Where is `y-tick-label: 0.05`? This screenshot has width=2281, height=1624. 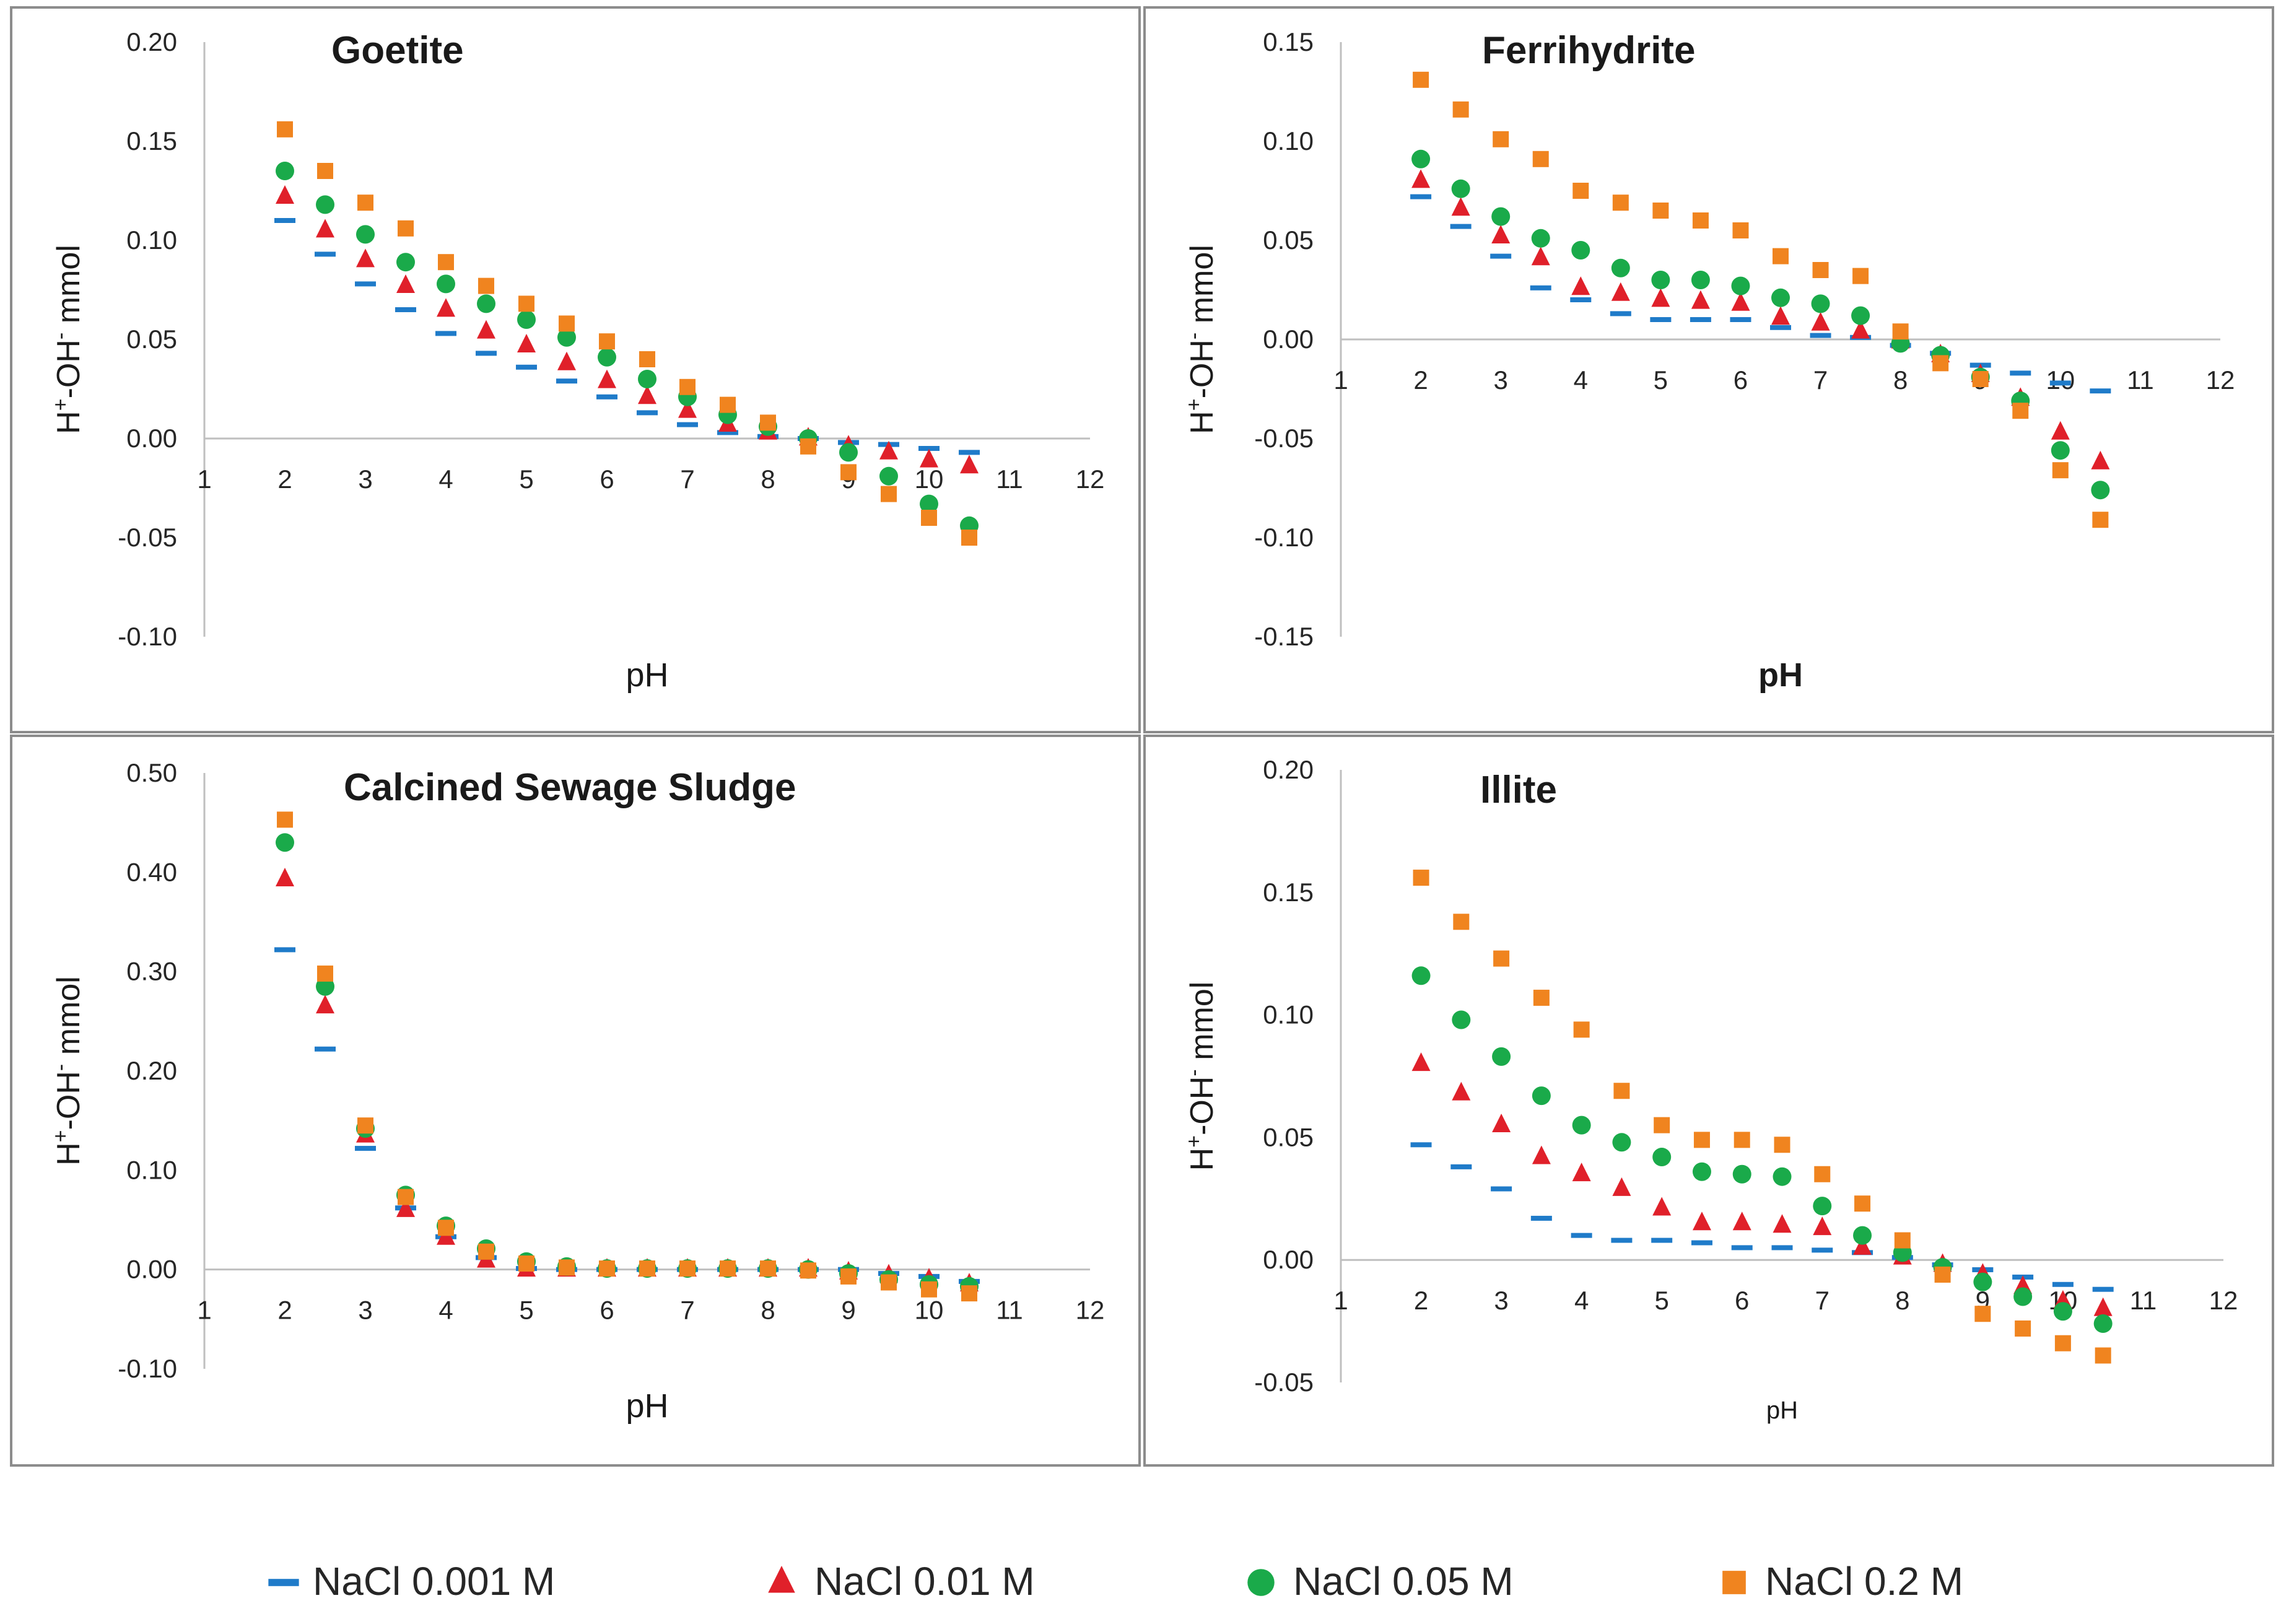
y-tick-label: 0.05 is located at coordinates (151, 339).